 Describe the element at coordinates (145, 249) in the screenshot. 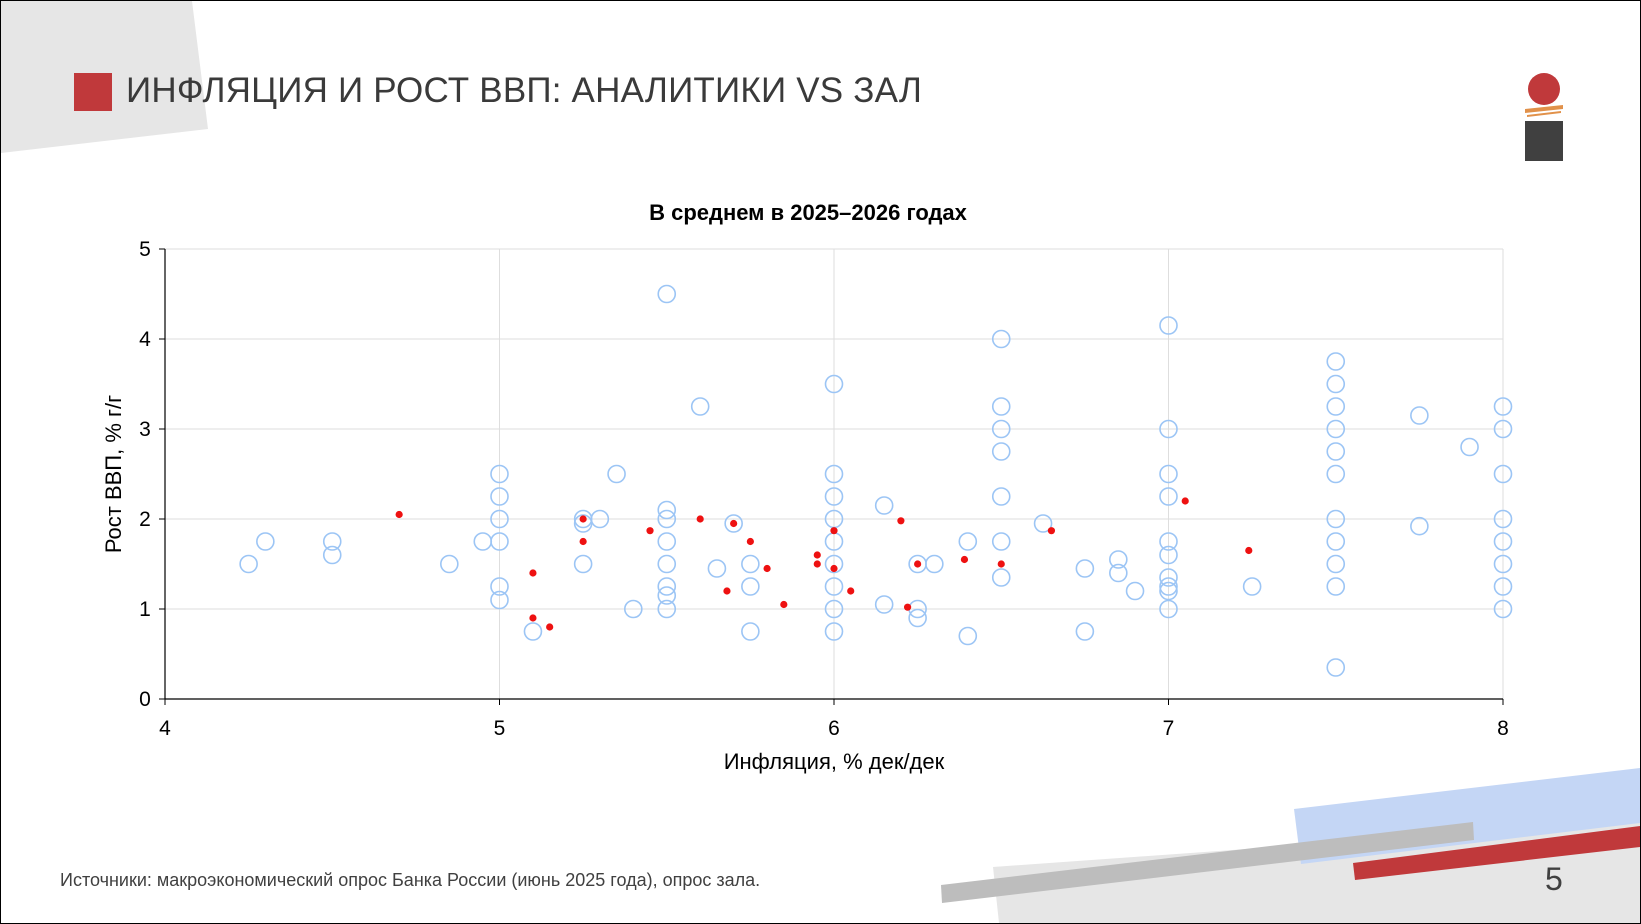

I see `y-tick-label: 5` at that location.